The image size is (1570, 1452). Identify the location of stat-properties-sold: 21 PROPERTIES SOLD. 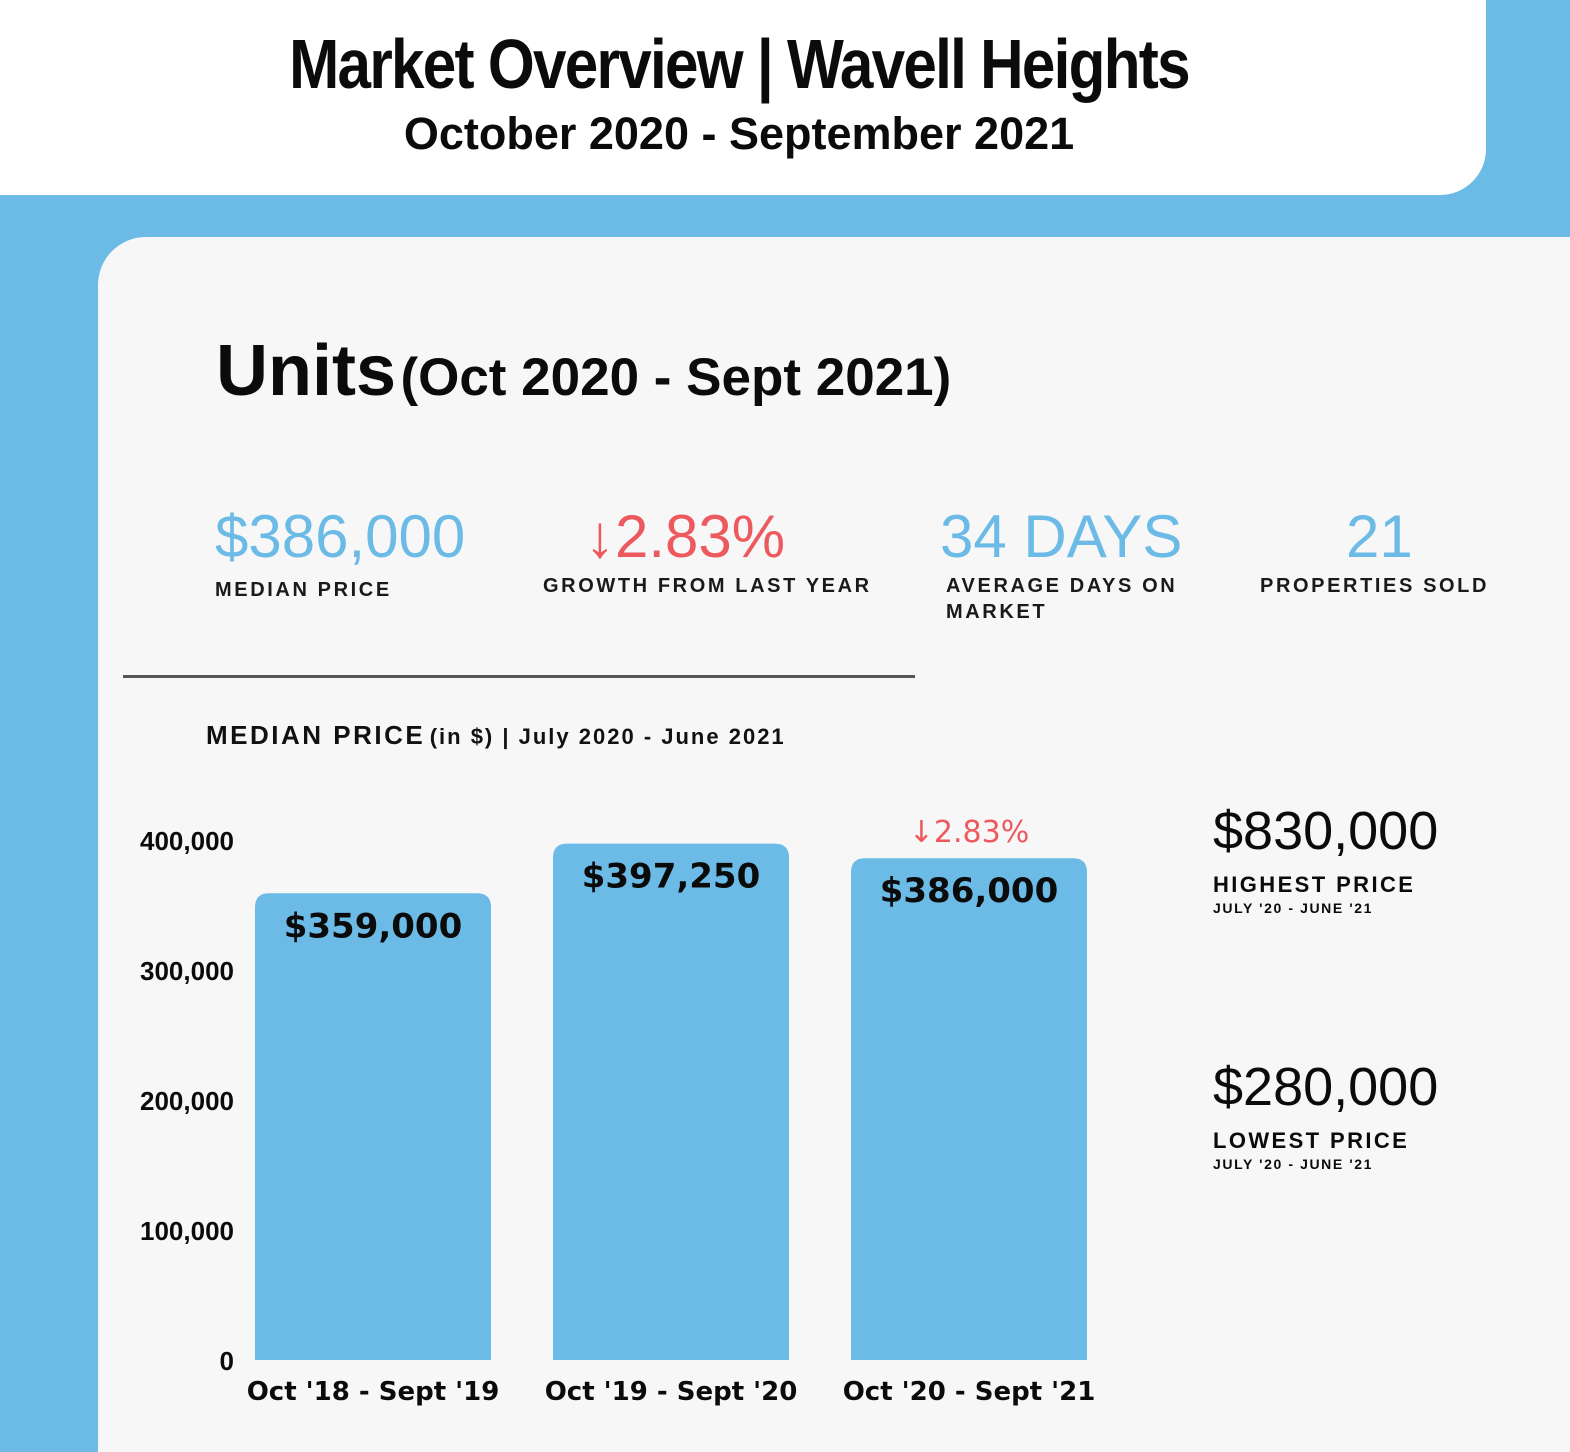
(1374, 550).